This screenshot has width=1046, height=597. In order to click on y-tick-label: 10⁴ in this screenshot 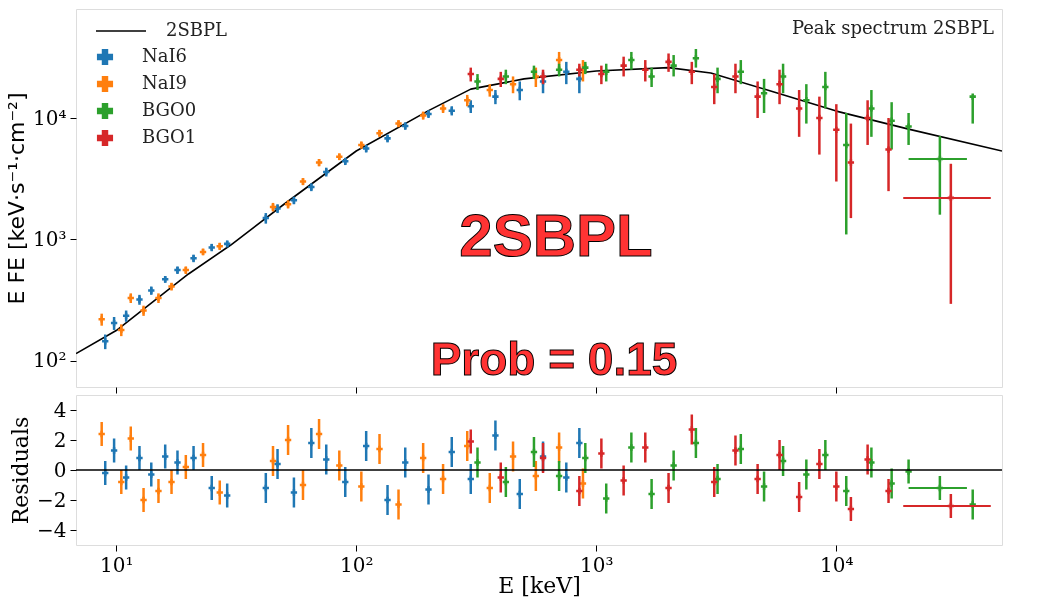, I will do `click(50, 117)`.